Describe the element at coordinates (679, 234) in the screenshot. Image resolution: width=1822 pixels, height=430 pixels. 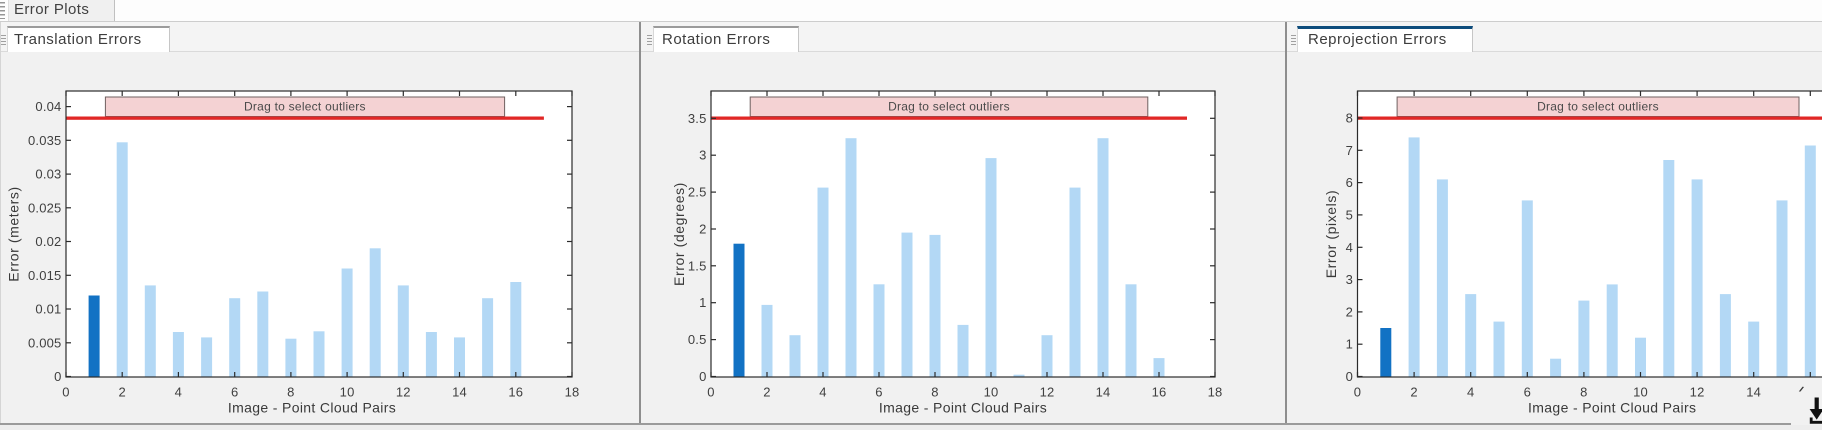
I see `svg-text: Error (degrees)` at that location.